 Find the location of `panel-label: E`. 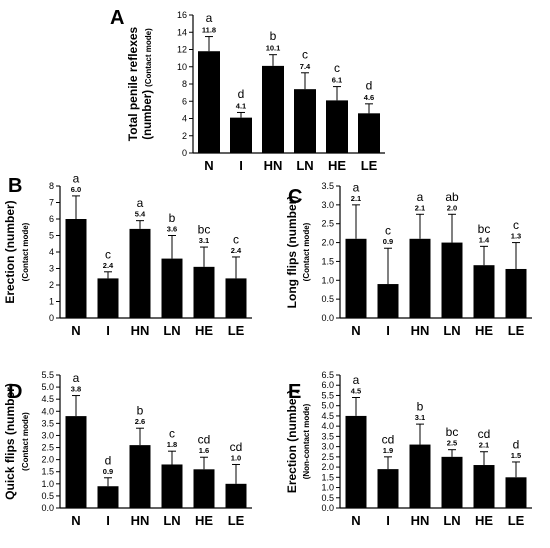

panel-label: E is located at coordinates (294, 392).